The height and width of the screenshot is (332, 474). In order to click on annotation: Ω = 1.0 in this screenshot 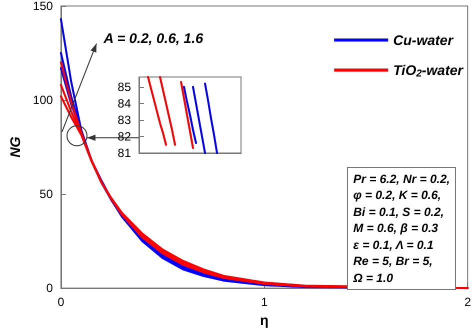, I will do `click(373, 278)`.